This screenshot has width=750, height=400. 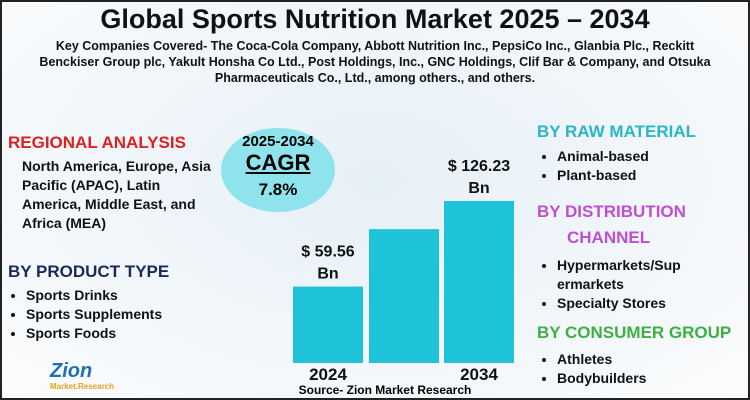 I want to click on list-item: Animal-based, so click(x=603, y=156).